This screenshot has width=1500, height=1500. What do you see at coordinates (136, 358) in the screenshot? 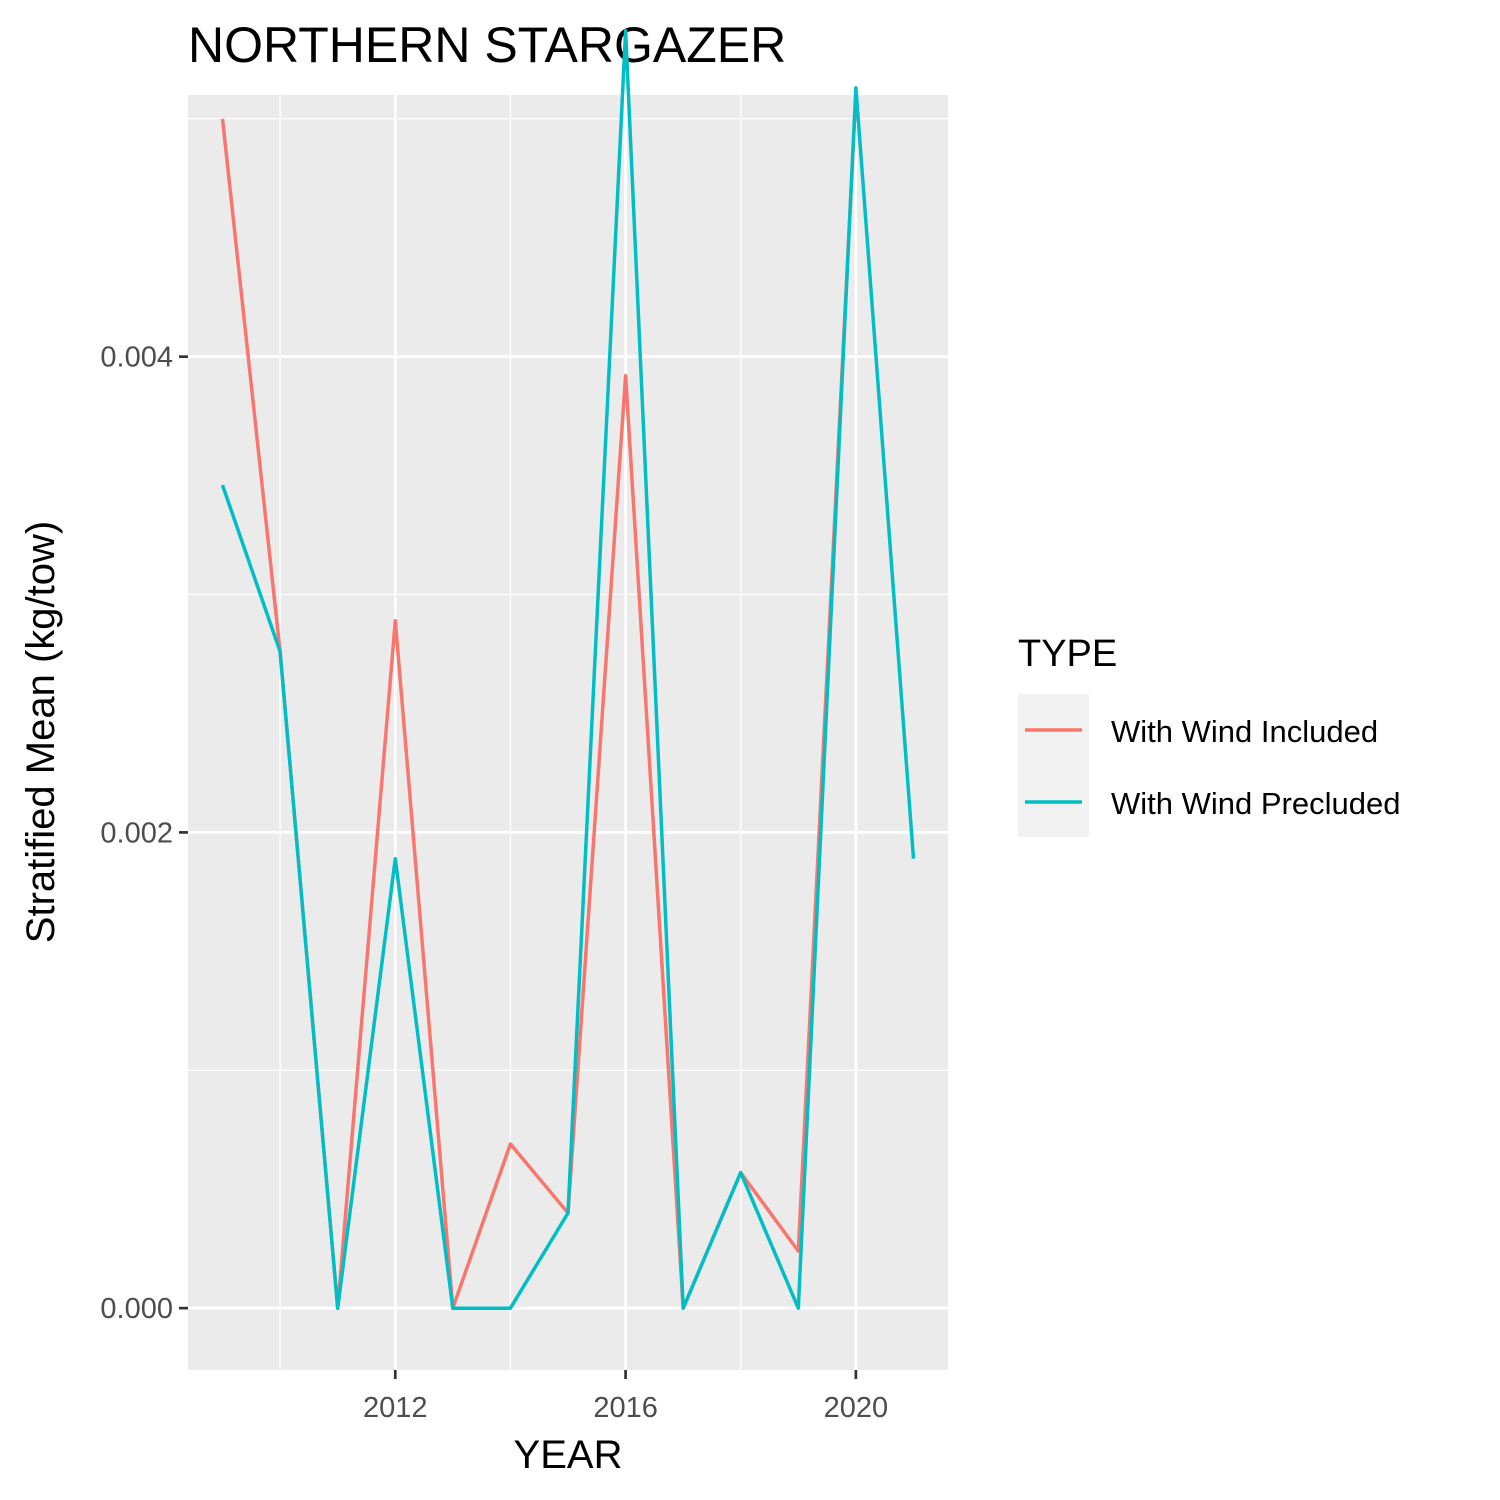
I see `y-tick-label: 0.004` at bounding box center [136, 358].